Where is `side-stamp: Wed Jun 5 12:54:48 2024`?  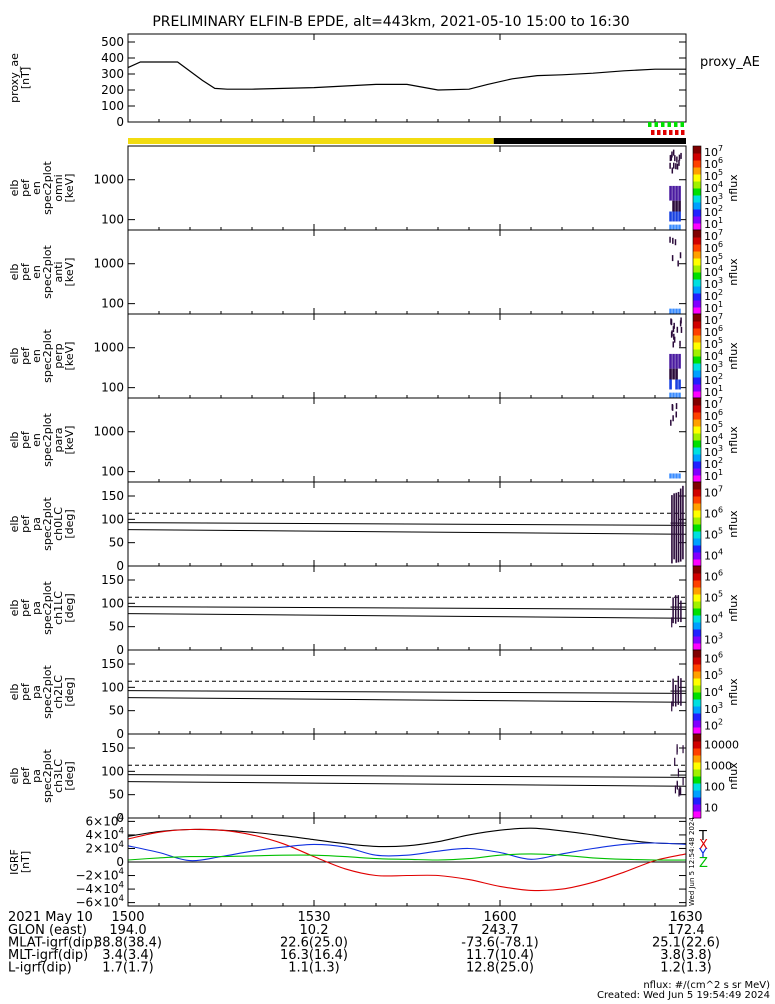 side-stamp: Wed Jun 5 12:54:48 2024 is located at coordinates (692, 861).